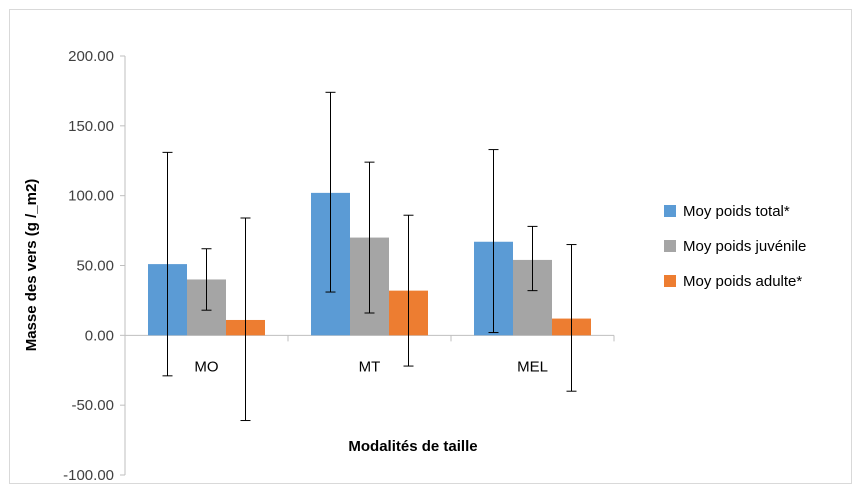  Describe the element at coordinates (91, 56) in the screenshot. I see `y-tick-label: 200.00` at that location.